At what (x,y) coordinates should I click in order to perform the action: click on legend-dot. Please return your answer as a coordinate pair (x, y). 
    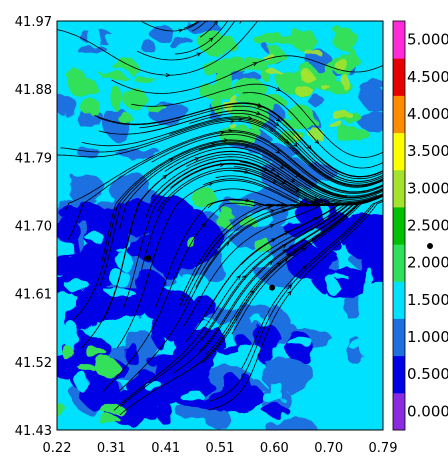
    Looking at the image, I should click on (430, 246).